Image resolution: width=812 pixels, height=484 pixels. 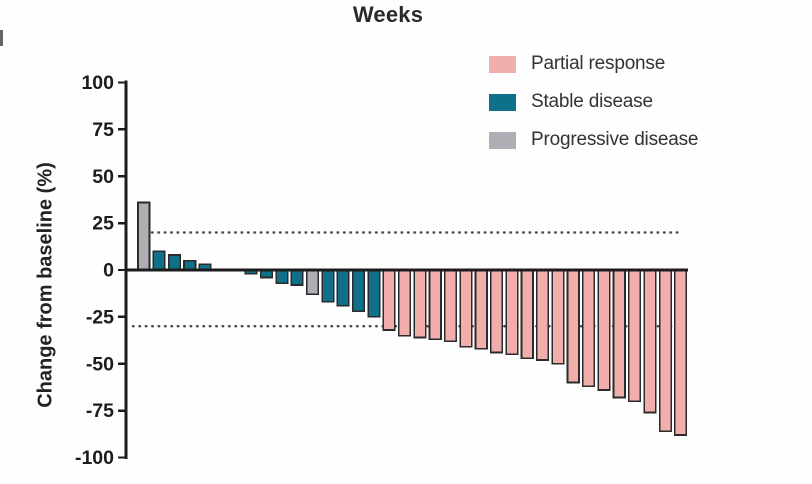 What do you see at coordinates (1, 38) in the screenshot?
I see `edge-artifact` at bounding box center [1, 38].